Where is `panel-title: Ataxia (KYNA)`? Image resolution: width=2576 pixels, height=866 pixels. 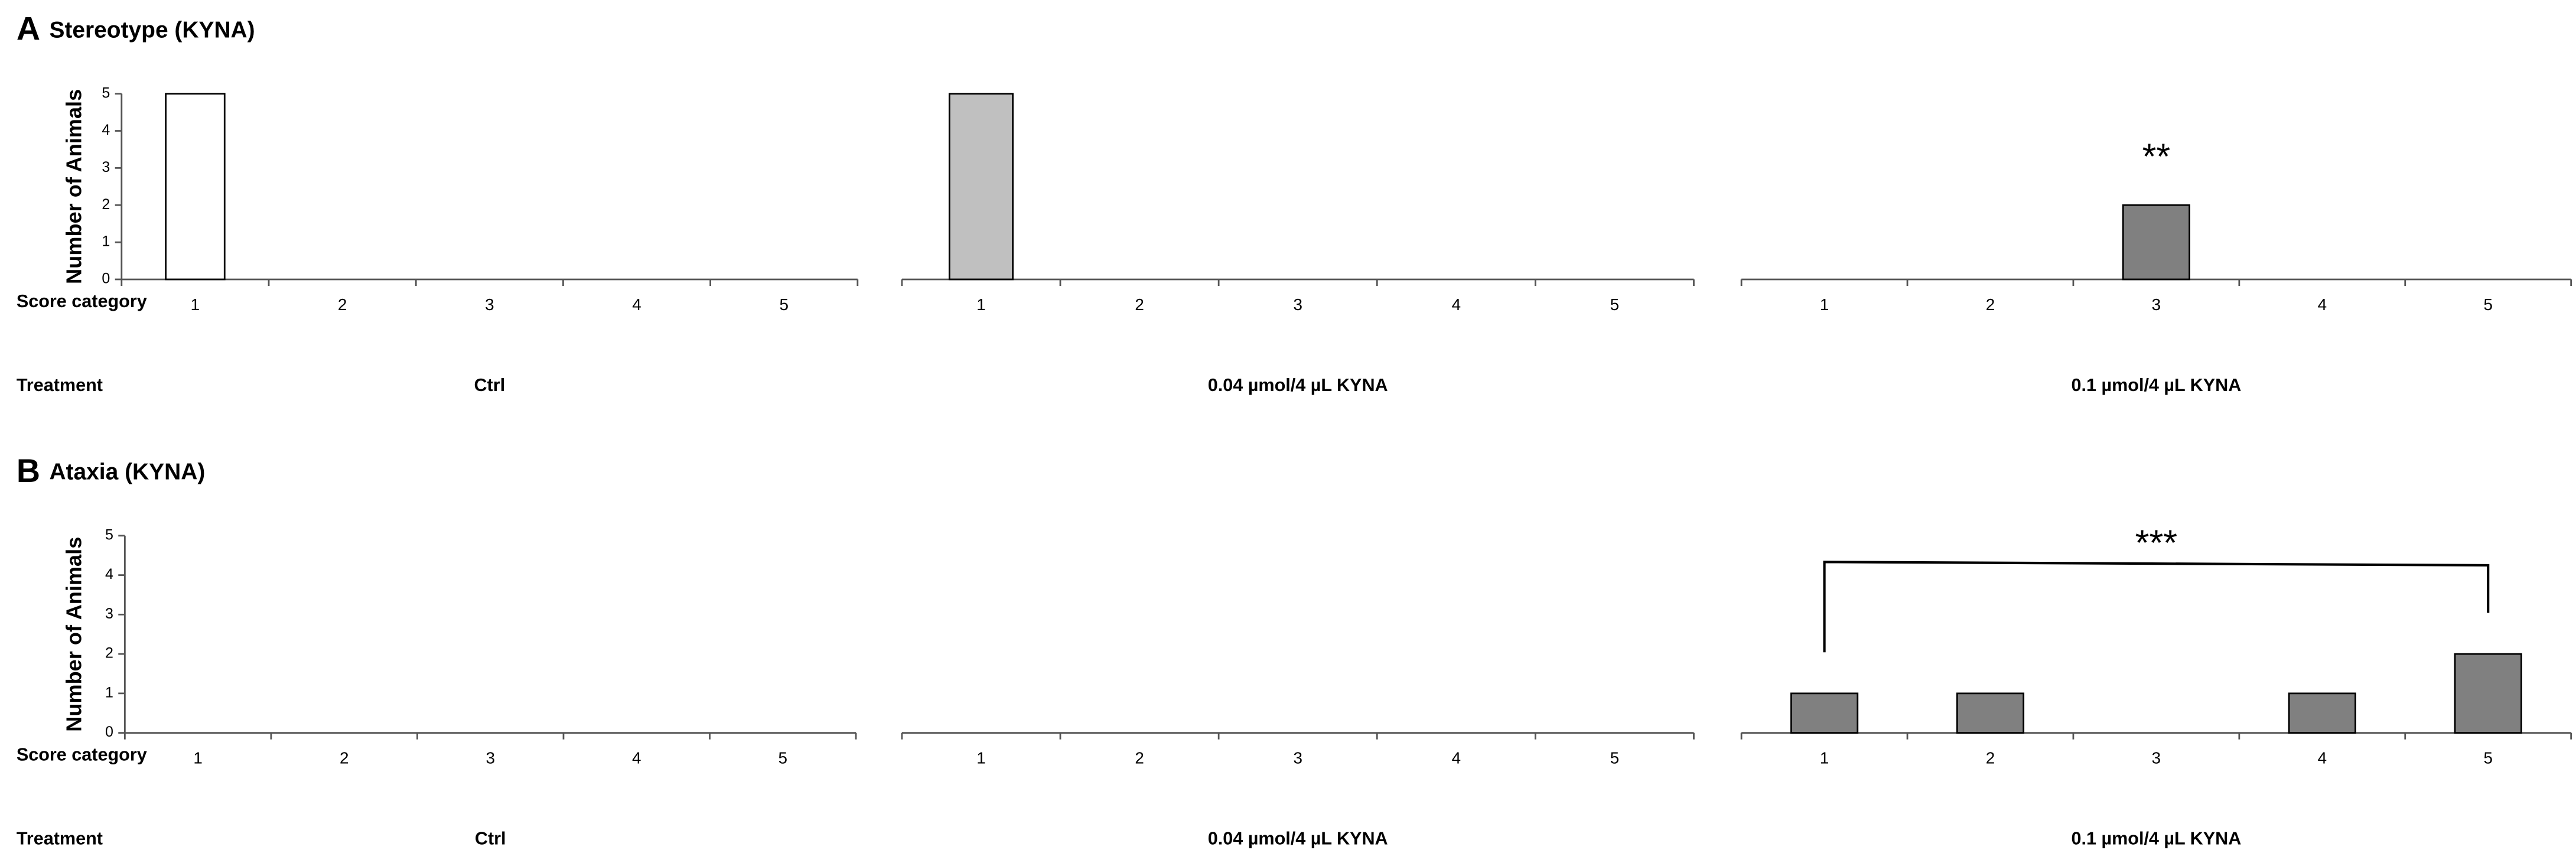
panel-title: Ataxia (KYNA) is located at coordinates (127, 471).